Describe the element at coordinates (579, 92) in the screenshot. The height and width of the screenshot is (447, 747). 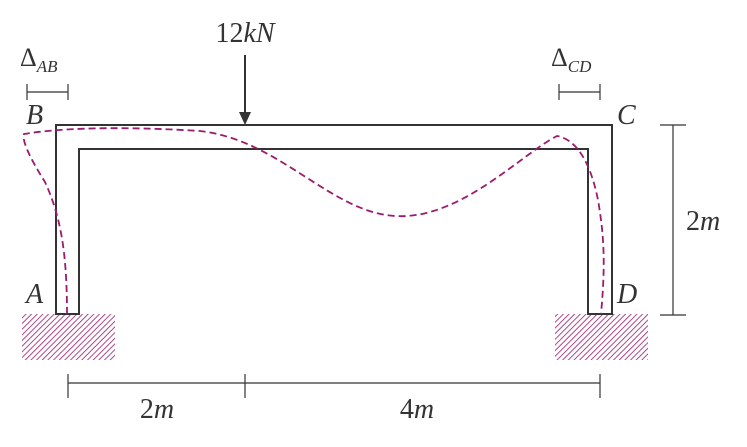
I see `deflection-cd-indicator` at that location.